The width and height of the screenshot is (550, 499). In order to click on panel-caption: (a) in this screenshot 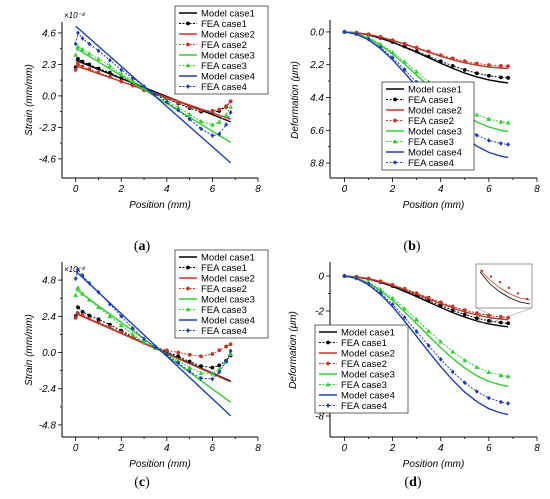, I will do `click(142, 246)`.